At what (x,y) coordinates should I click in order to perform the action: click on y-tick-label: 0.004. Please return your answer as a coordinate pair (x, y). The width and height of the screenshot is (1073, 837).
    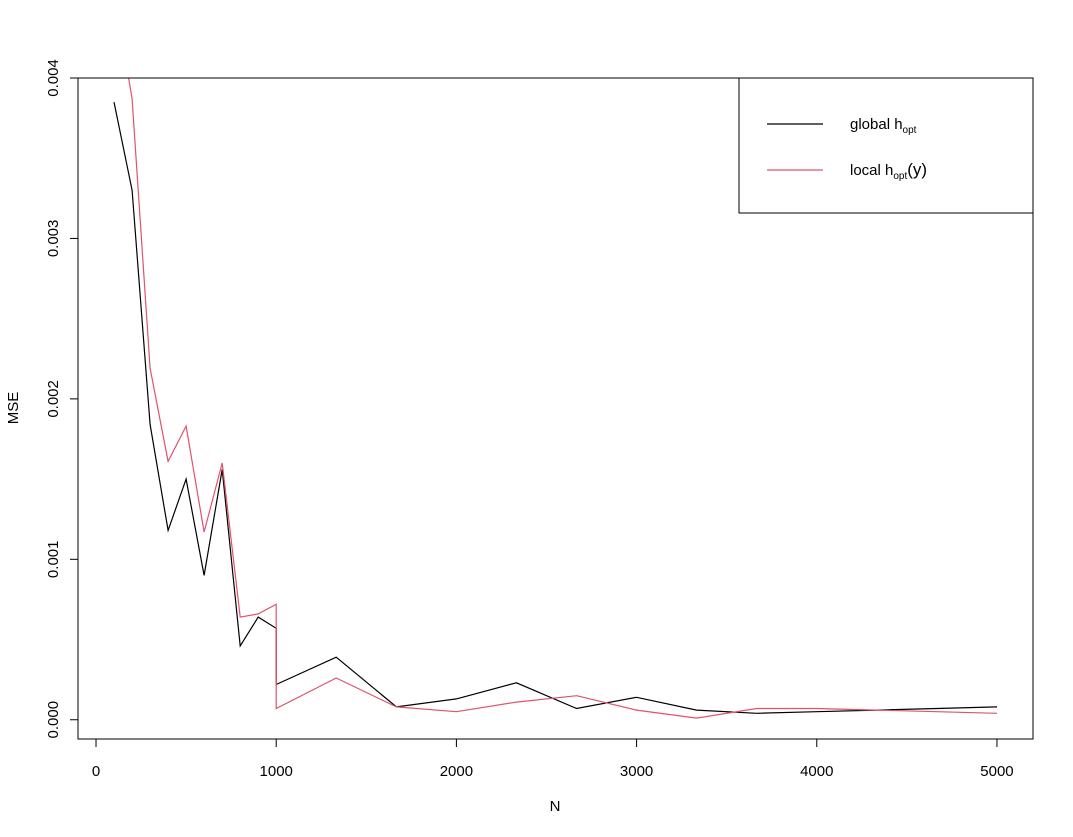
    Looking at the image, I should click on (53, 78).